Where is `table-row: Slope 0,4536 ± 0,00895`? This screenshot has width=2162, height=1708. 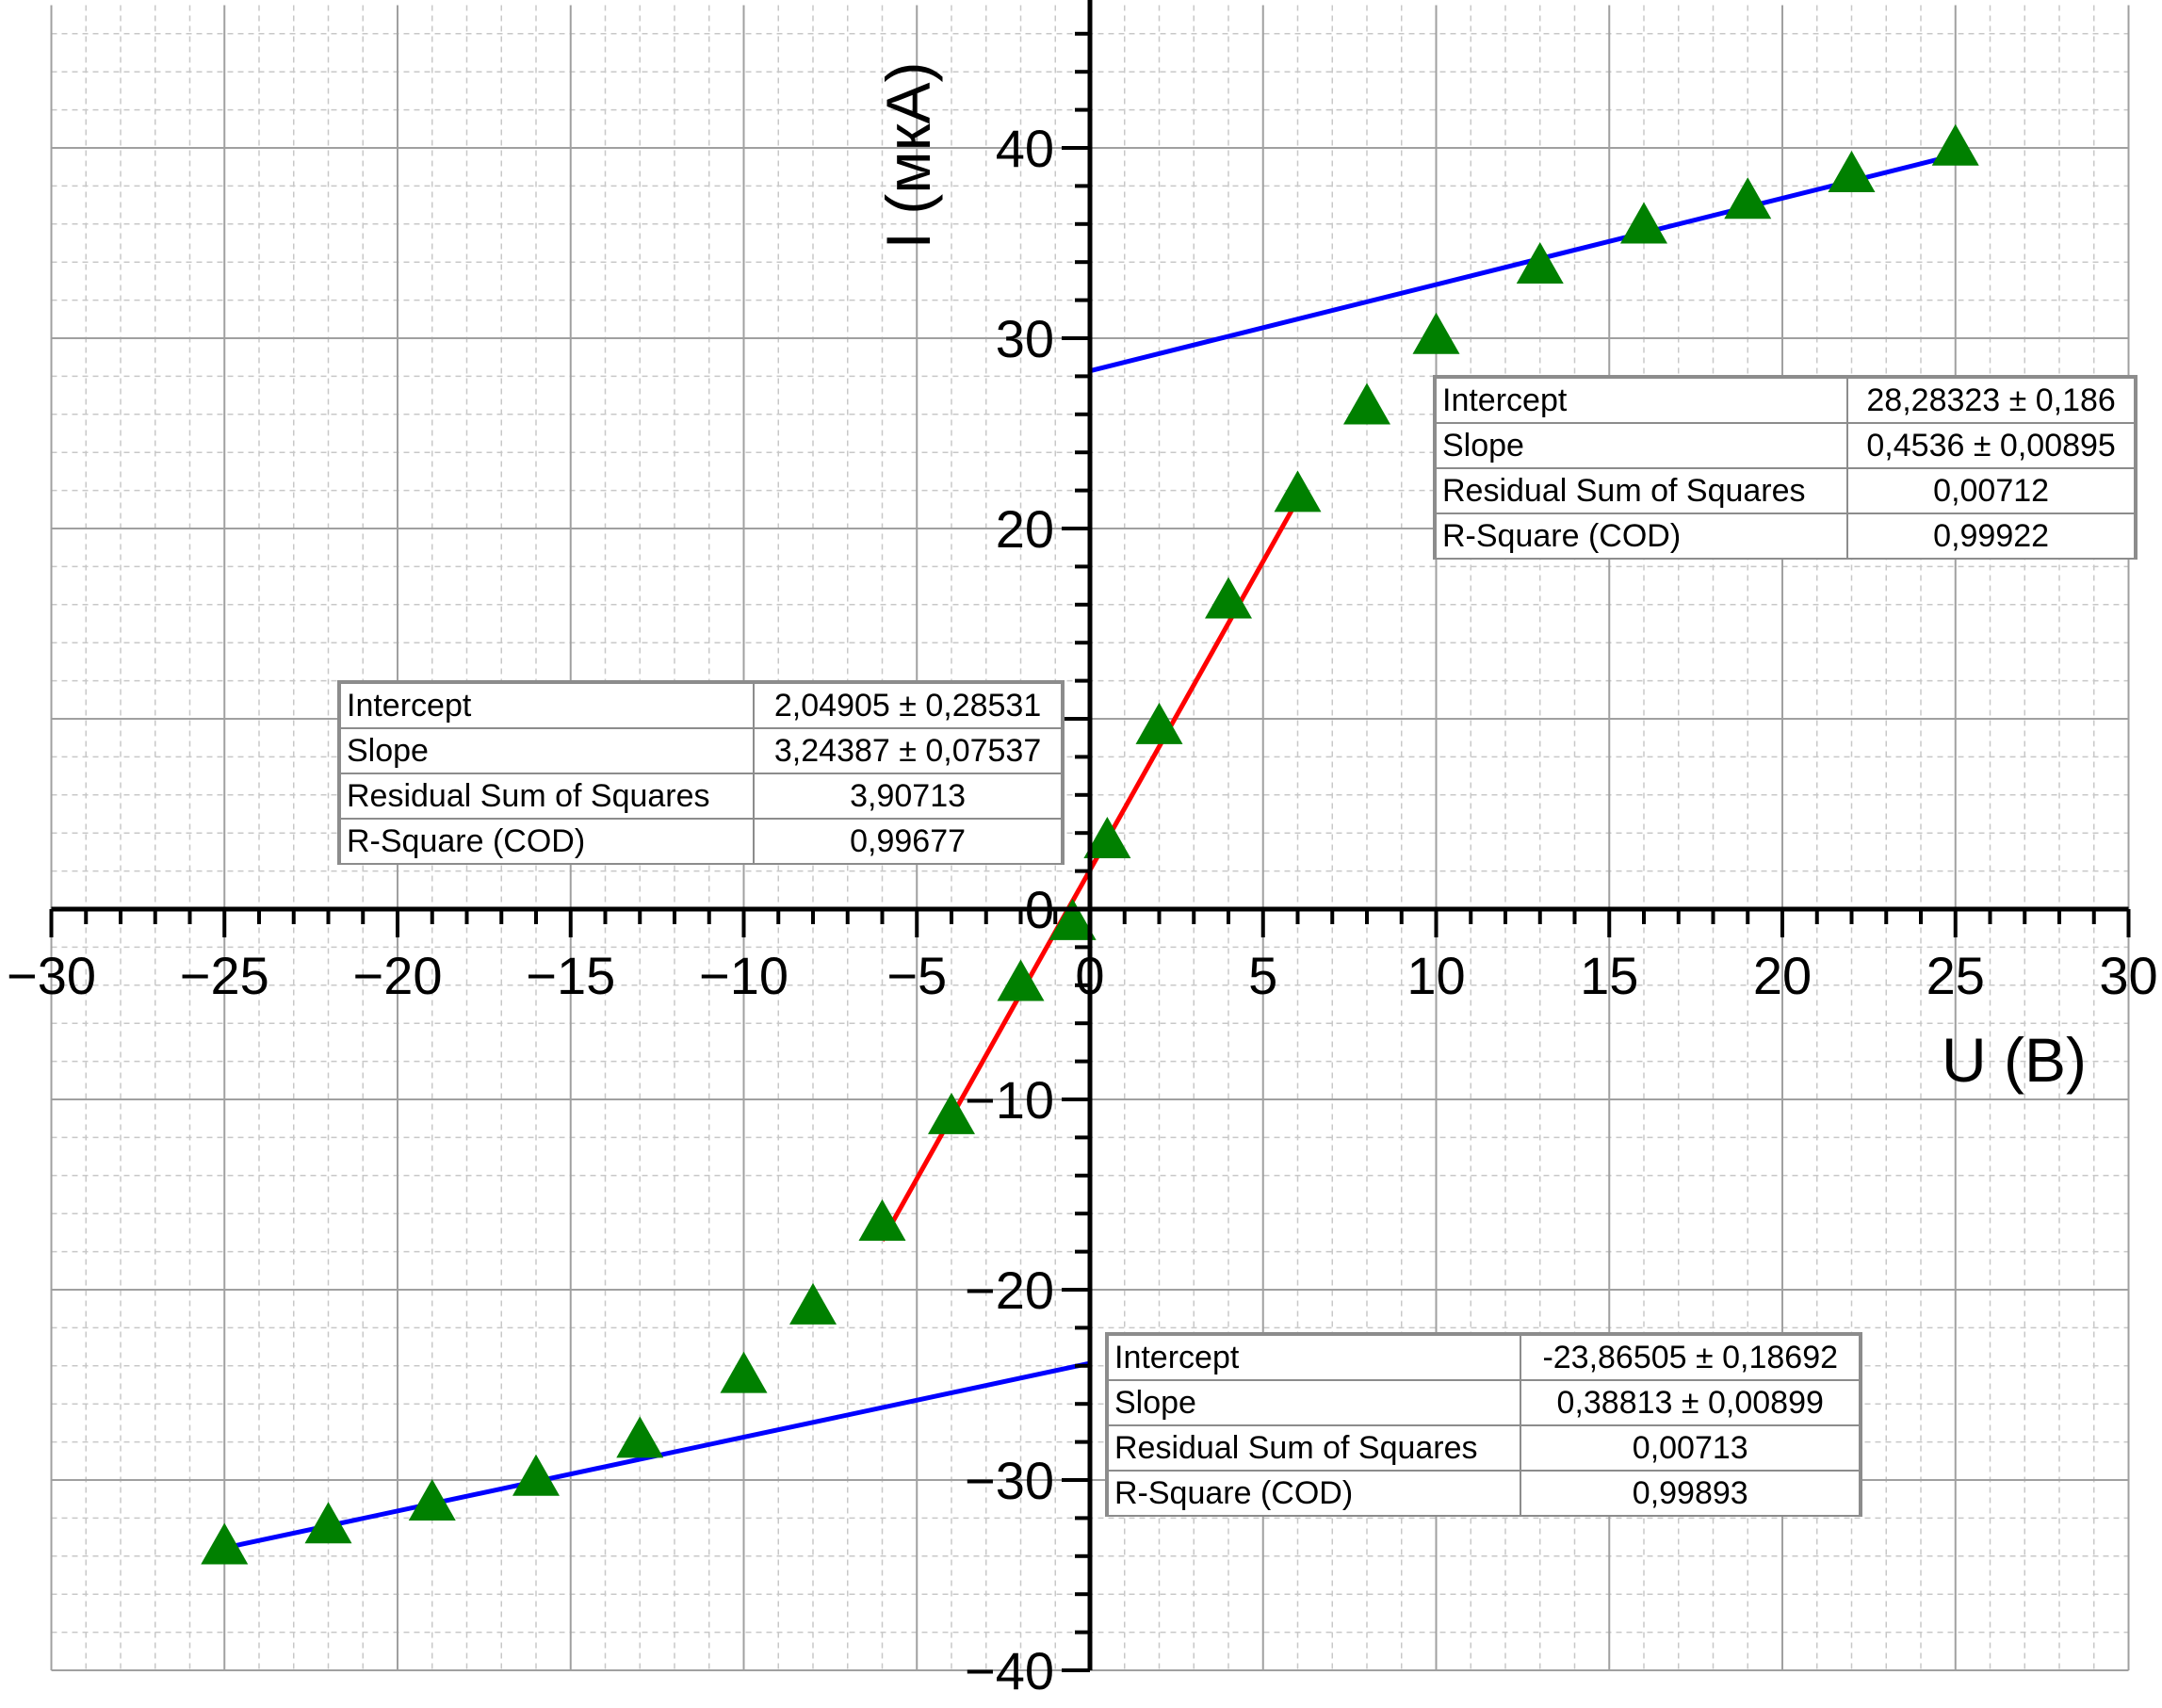 table-row: Slope 0,4536 ± 0,00895 is located at coordinates (1785, 445).